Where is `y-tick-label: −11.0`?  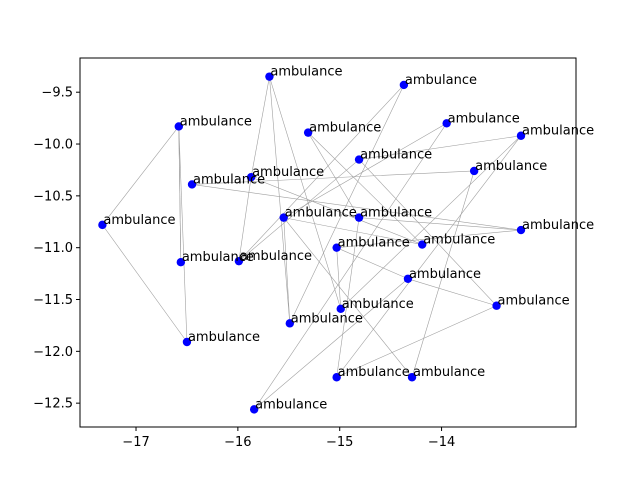 y-tick-label: −11.0 is located at coordinates (53, 248).